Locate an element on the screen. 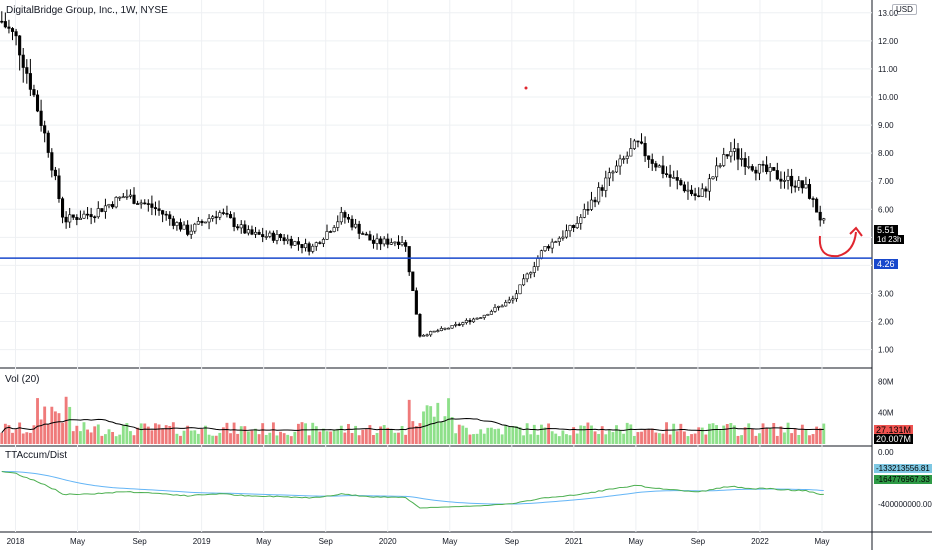  support-line-tag: 4.26 is located at coordinates (886, 264).